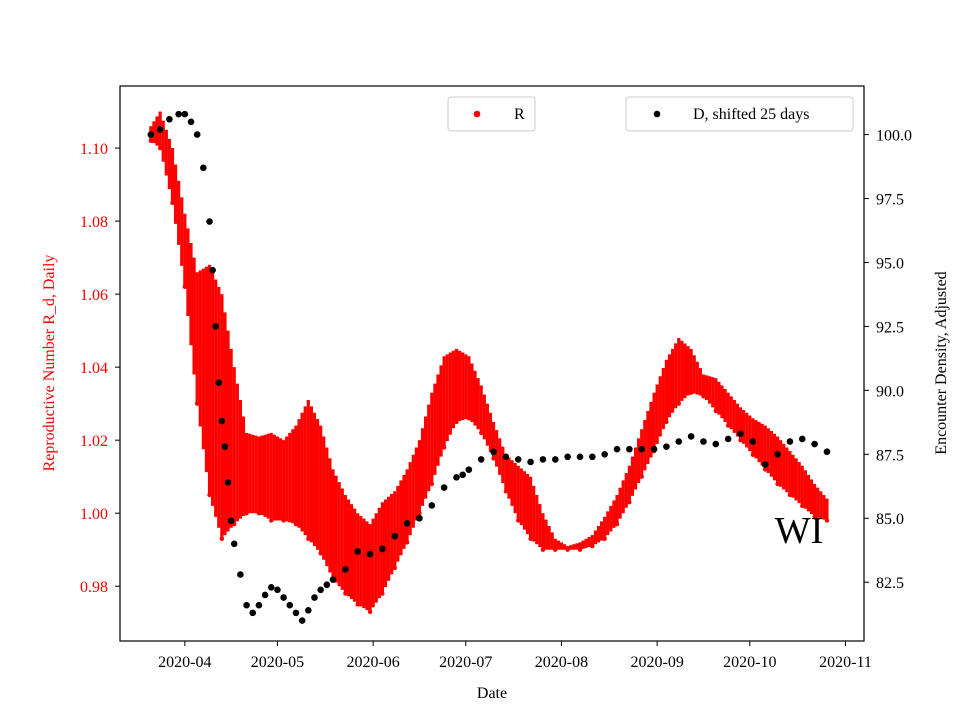 Image resolution: width=960 pixels, height=720 pixels. Describe the element at coordinates (277, 662) in the screenshot. I see `x-tick-label: 2020-05` at that location.